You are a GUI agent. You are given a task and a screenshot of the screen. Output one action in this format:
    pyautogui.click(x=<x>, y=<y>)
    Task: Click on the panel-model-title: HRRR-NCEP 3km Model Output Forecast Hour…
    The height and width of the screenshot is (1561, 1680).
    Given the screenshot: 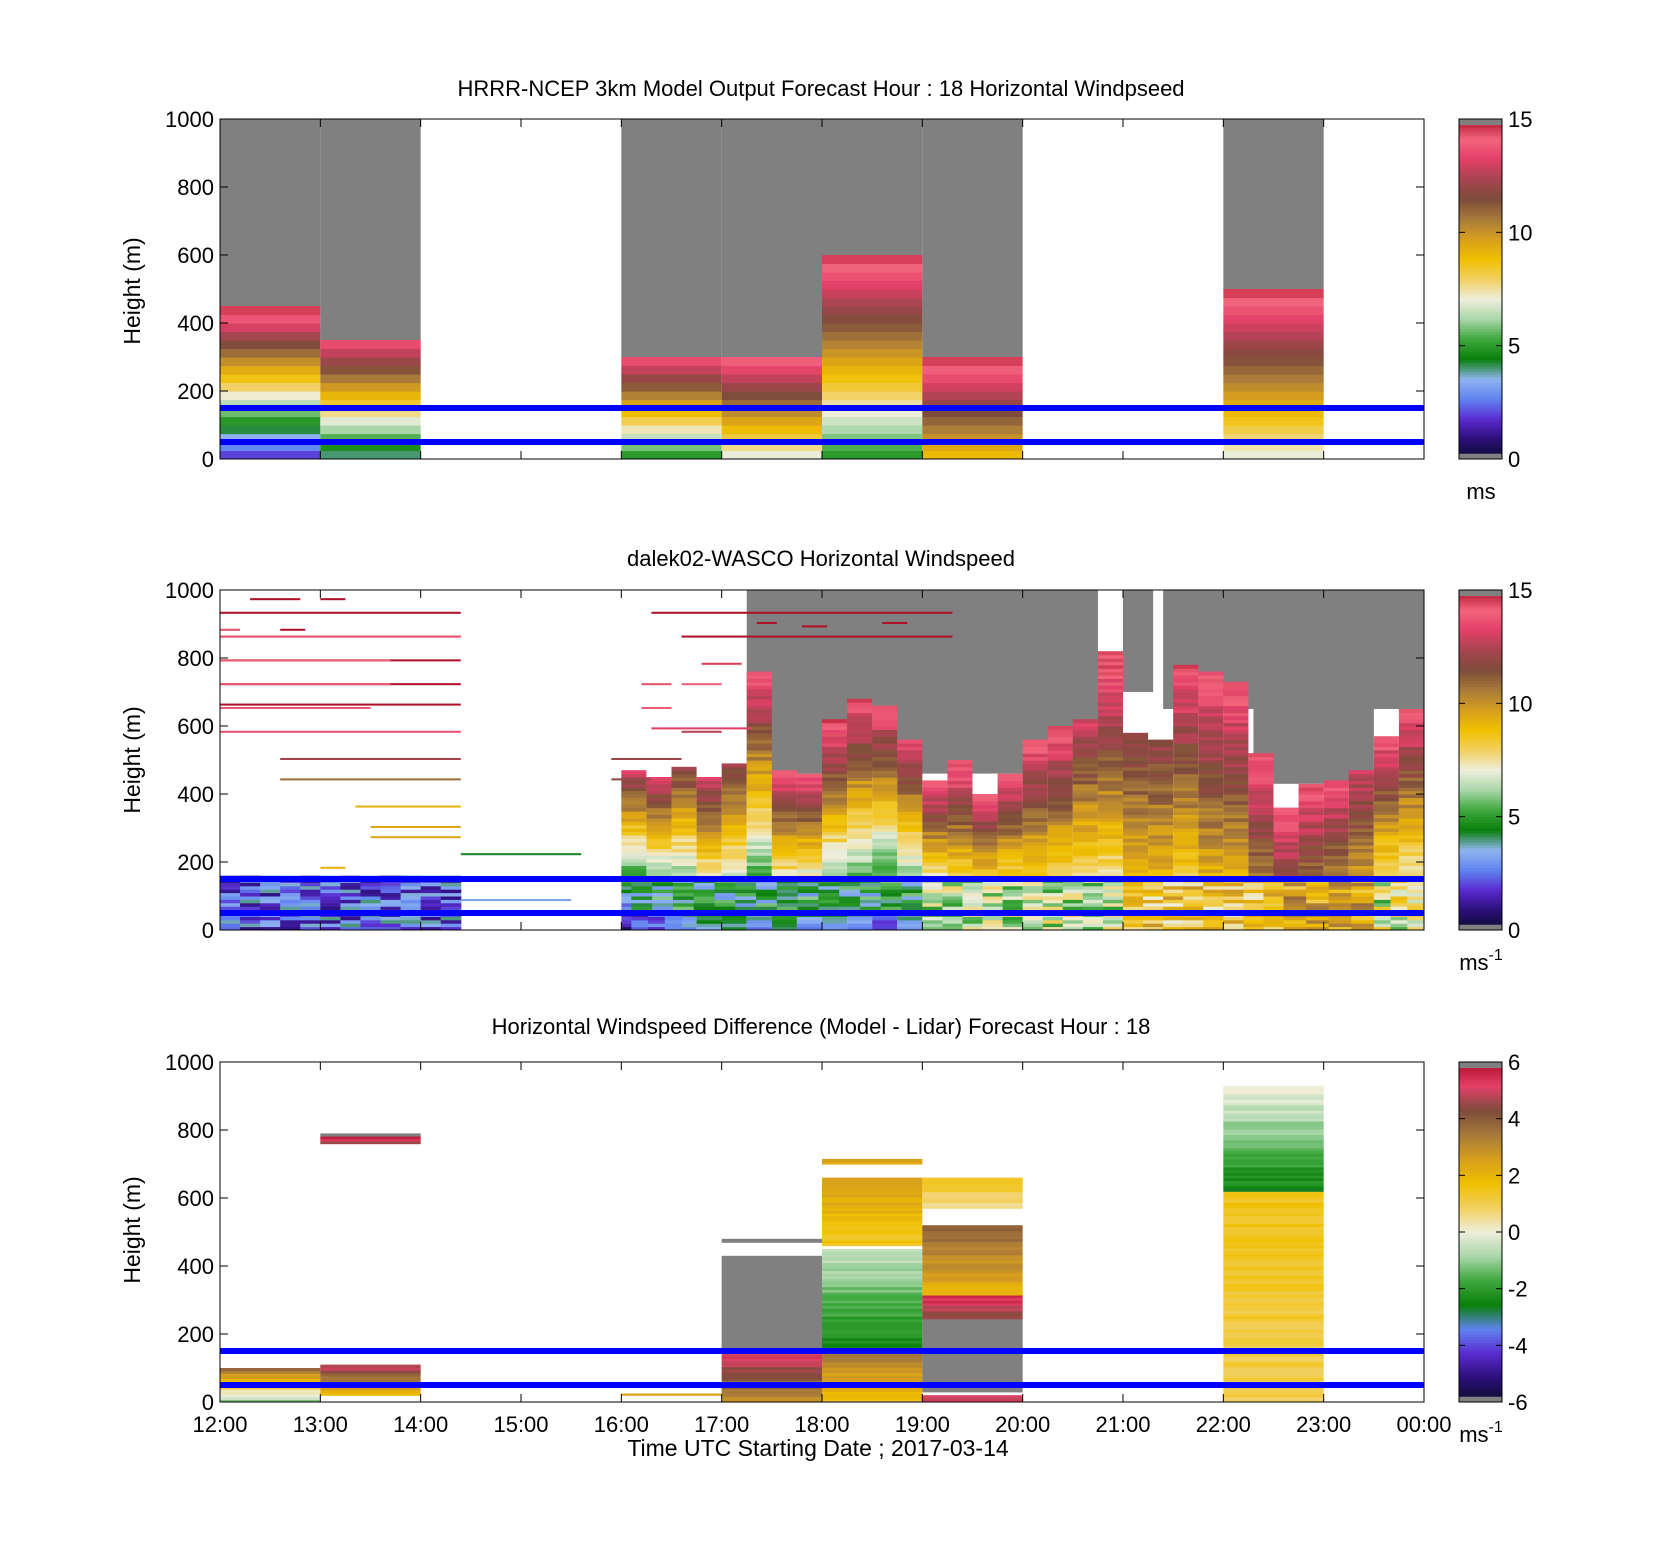 What is the action you would take?
    pyautogui.click(x=820, y=88)
    